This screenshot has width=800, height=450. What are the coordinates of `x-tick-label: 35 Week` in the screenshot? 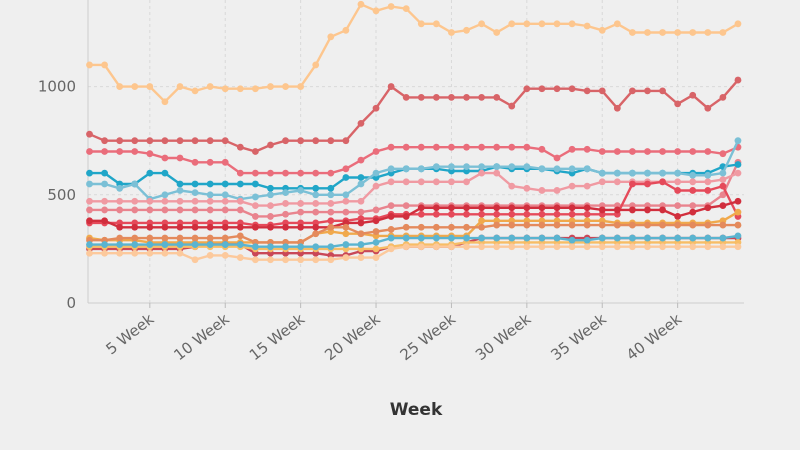 It's located at (578, 337).